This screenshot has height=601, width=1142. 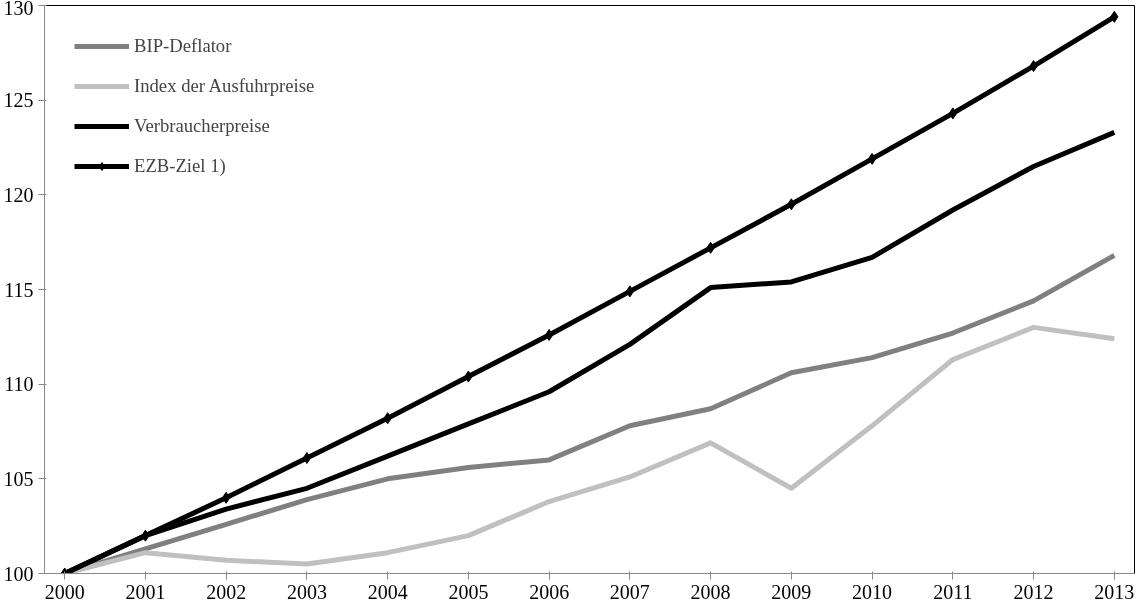 I want to click on x-tick-label: 2002, so click(x=226, y=590).